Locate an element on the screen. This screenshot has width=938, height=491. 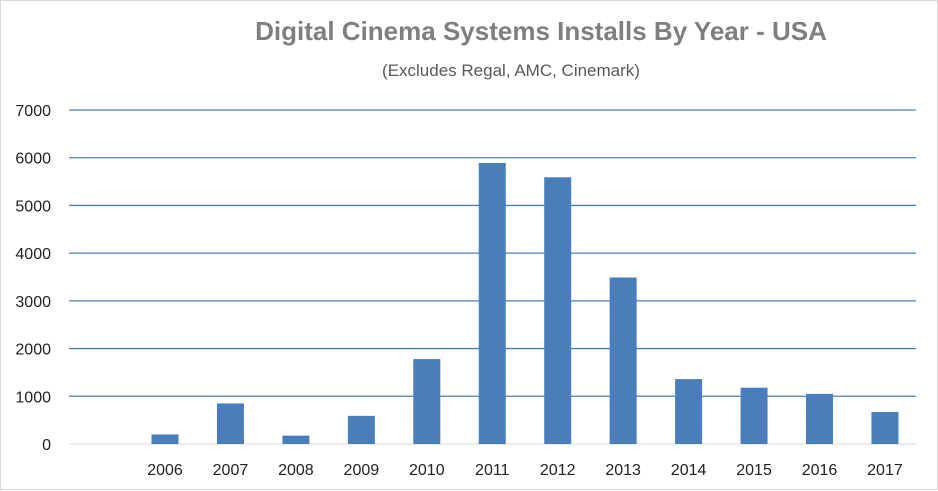
x-tick-label: 2009 is located at coordinates (362, 470).